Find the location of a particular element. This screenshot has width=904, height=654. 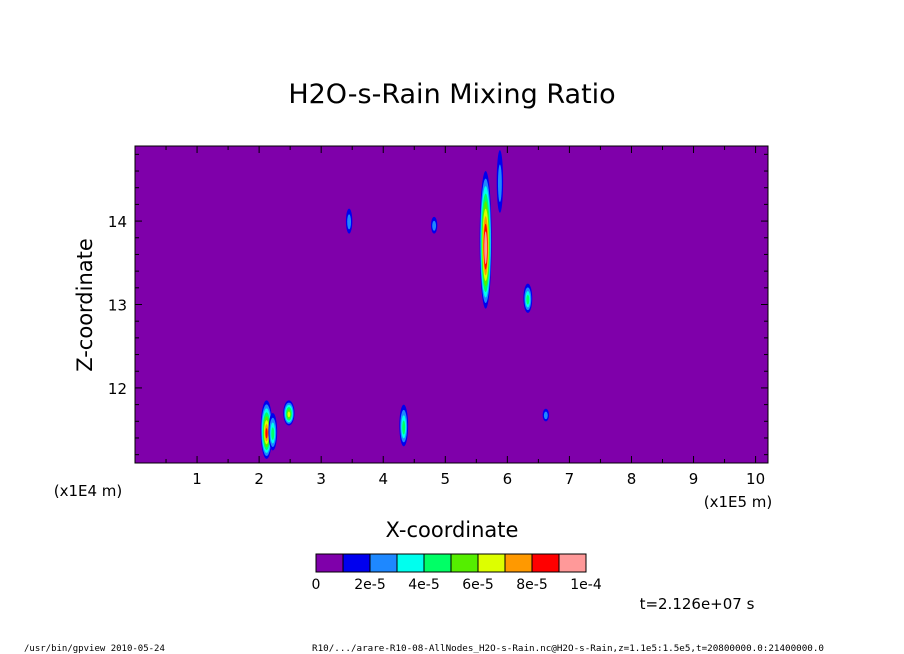

colorbar is located at coordinates (451, 563).